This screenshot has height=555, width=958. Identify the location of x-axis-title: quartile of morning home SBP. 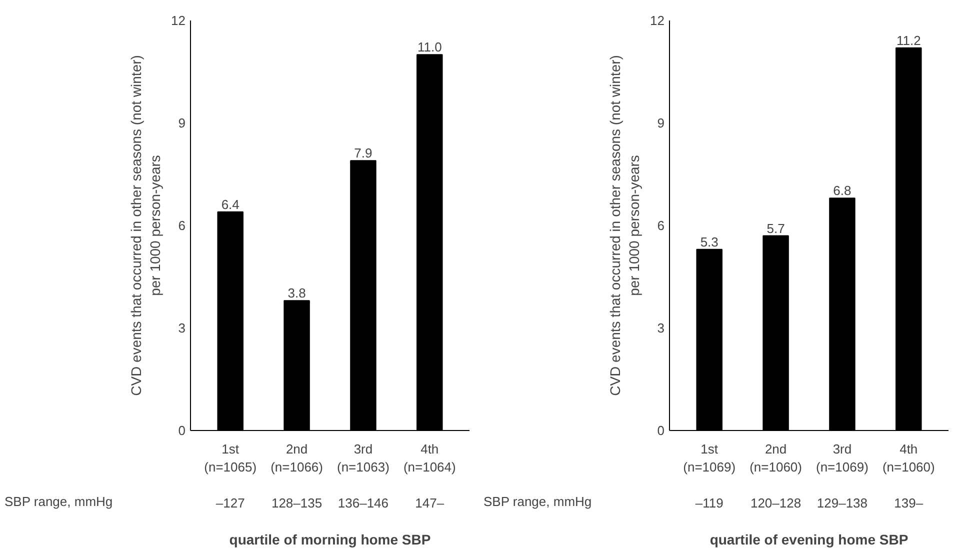
(330, 540).